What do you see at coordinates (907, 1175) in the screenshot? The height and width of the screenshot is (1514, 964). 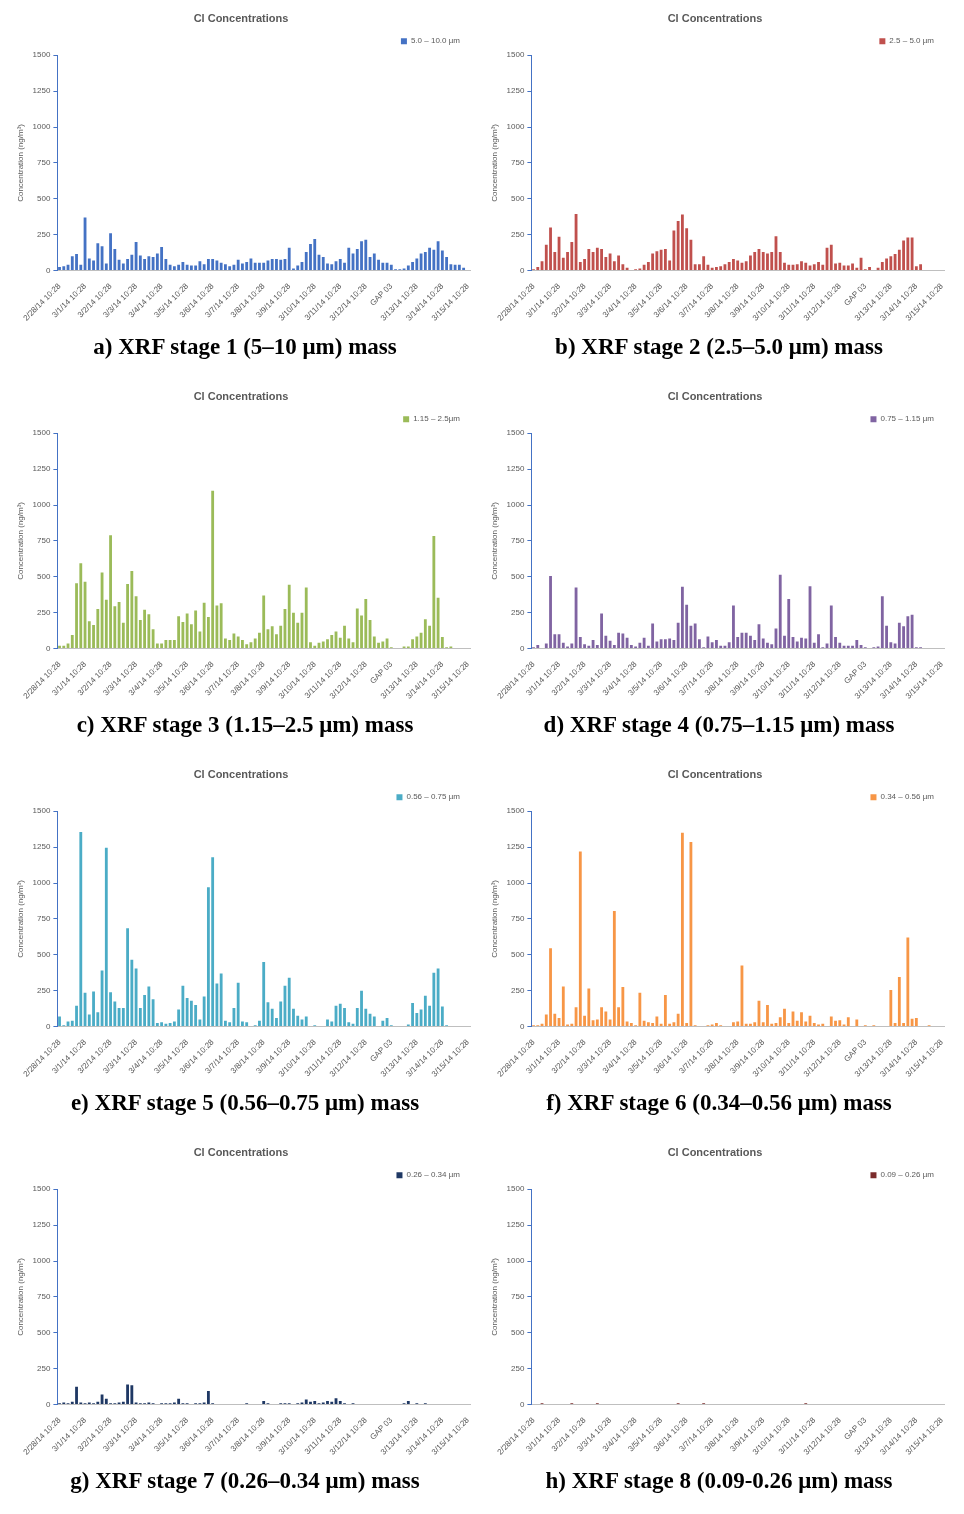 I see `legend-label: 0.09 – 0.26 µm` at bounding box center [907, 1175].